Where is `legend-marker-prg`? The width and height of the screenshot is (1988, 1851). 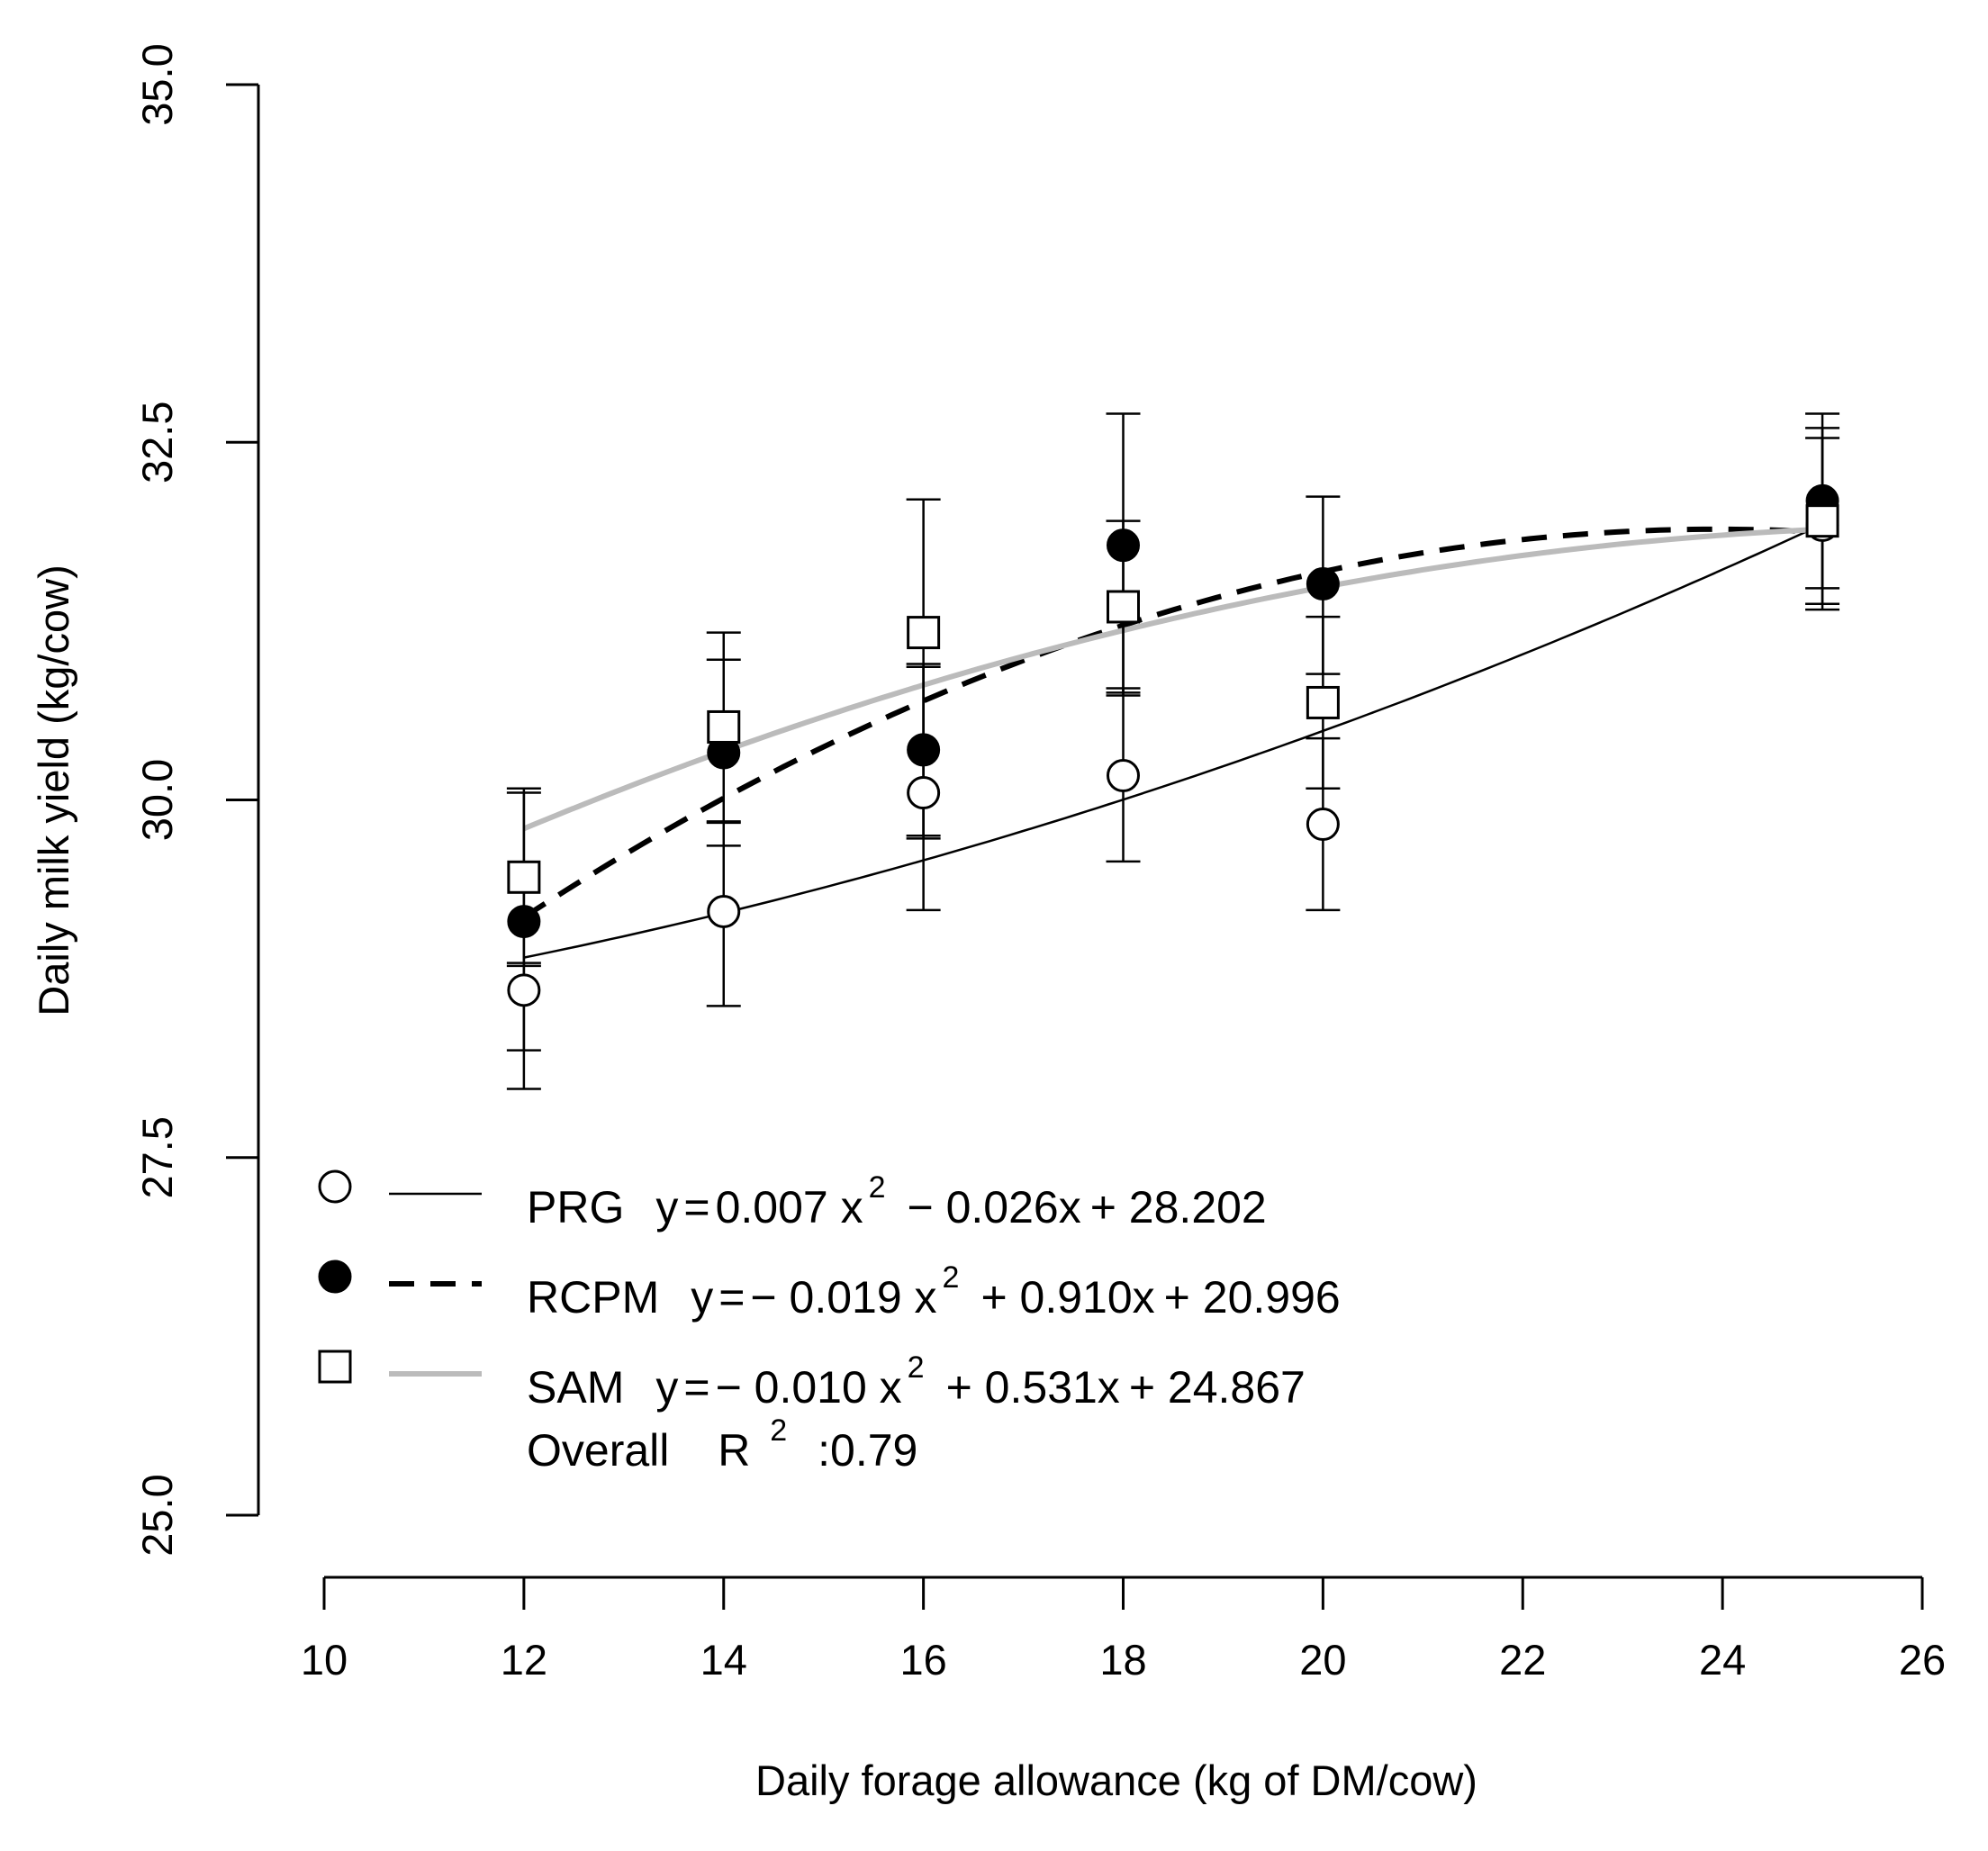 legend-marker-prg is located at coordinates (335, 1186).